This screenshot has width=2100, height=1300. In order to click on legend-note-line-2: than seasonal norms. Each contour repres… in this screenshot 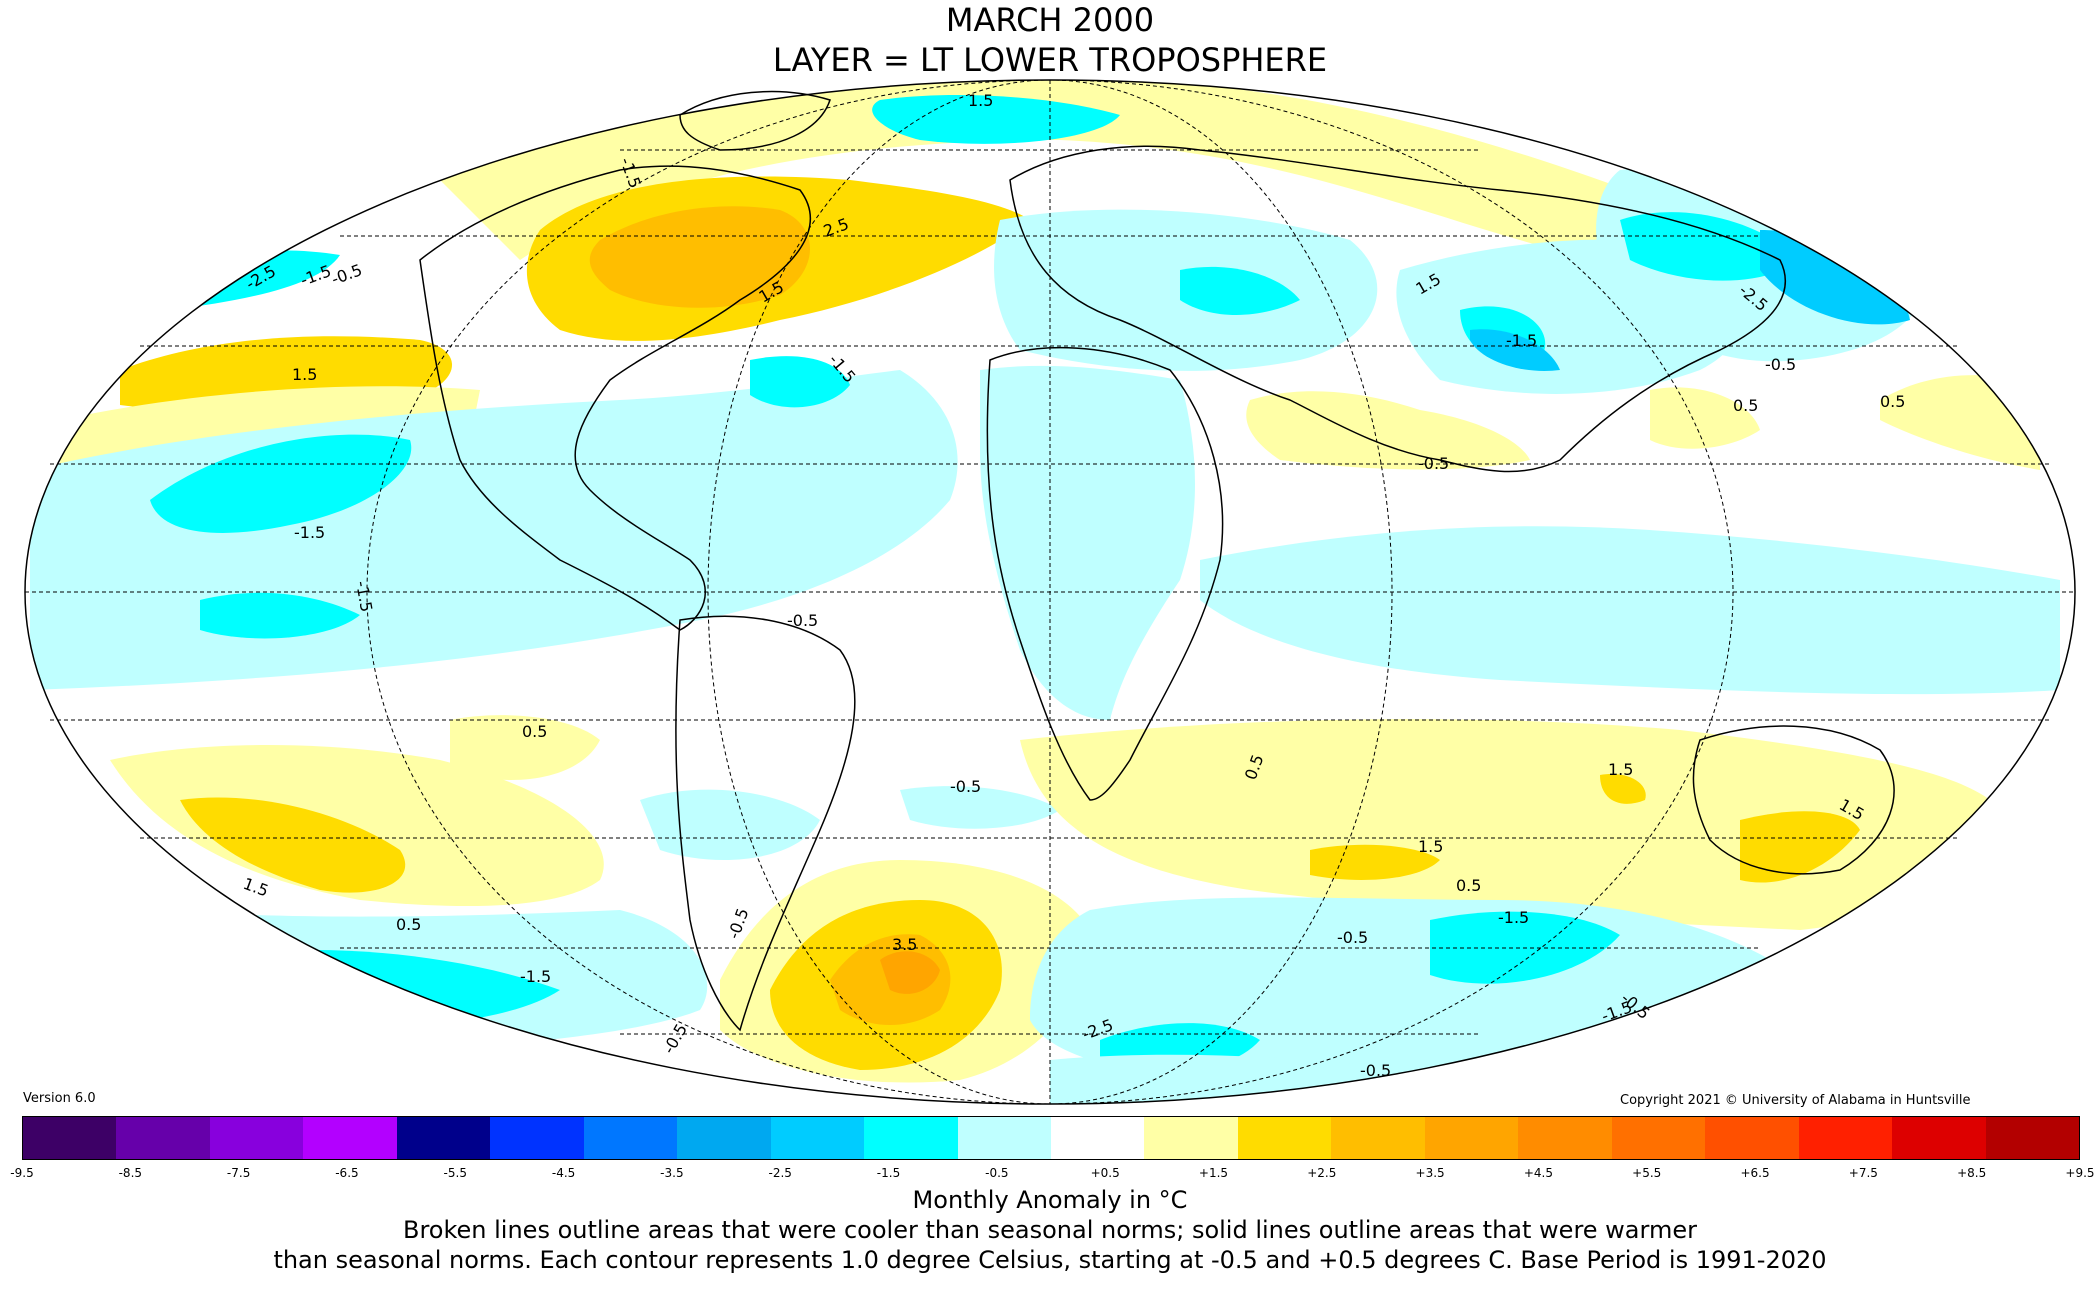, I will do `click(1050, 1260)`.